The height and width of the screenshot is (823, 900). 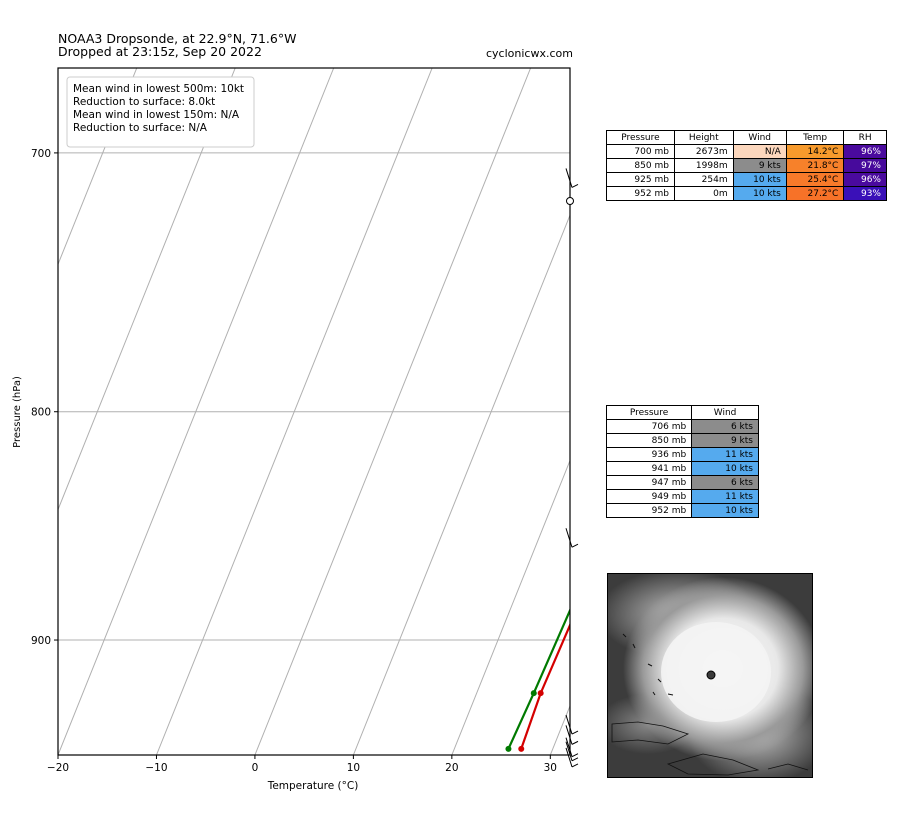 I want to click on wind-row: 850 mb 9 kts, so click(x=682, y=440).